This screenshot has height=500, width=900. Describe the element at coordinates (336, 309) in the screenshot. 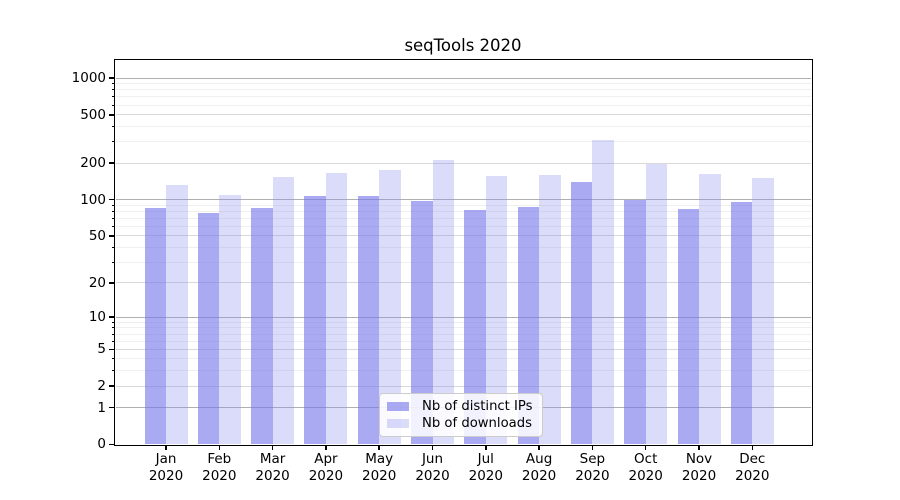

I see `bar-apr-downloads` at that location.